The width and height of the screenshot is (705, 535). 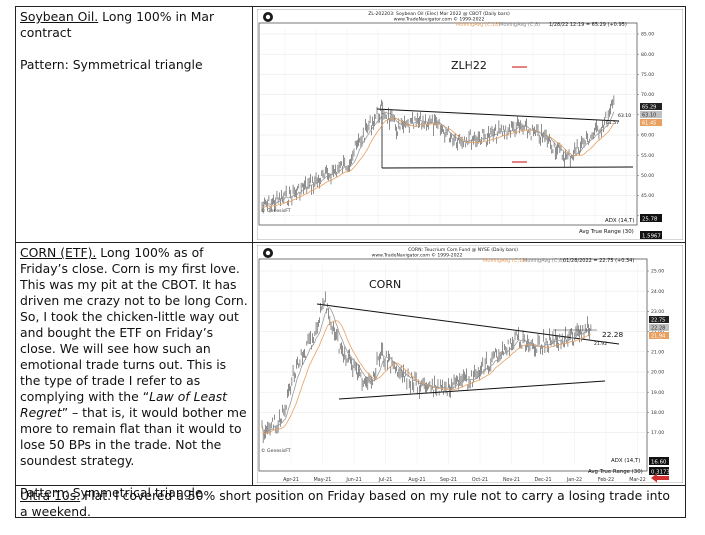 What do you see at coordinates (625, 461) in the screenshot?
I see `chart2-adx-label: ADX (14,T)` at bounding box center [625, 461].